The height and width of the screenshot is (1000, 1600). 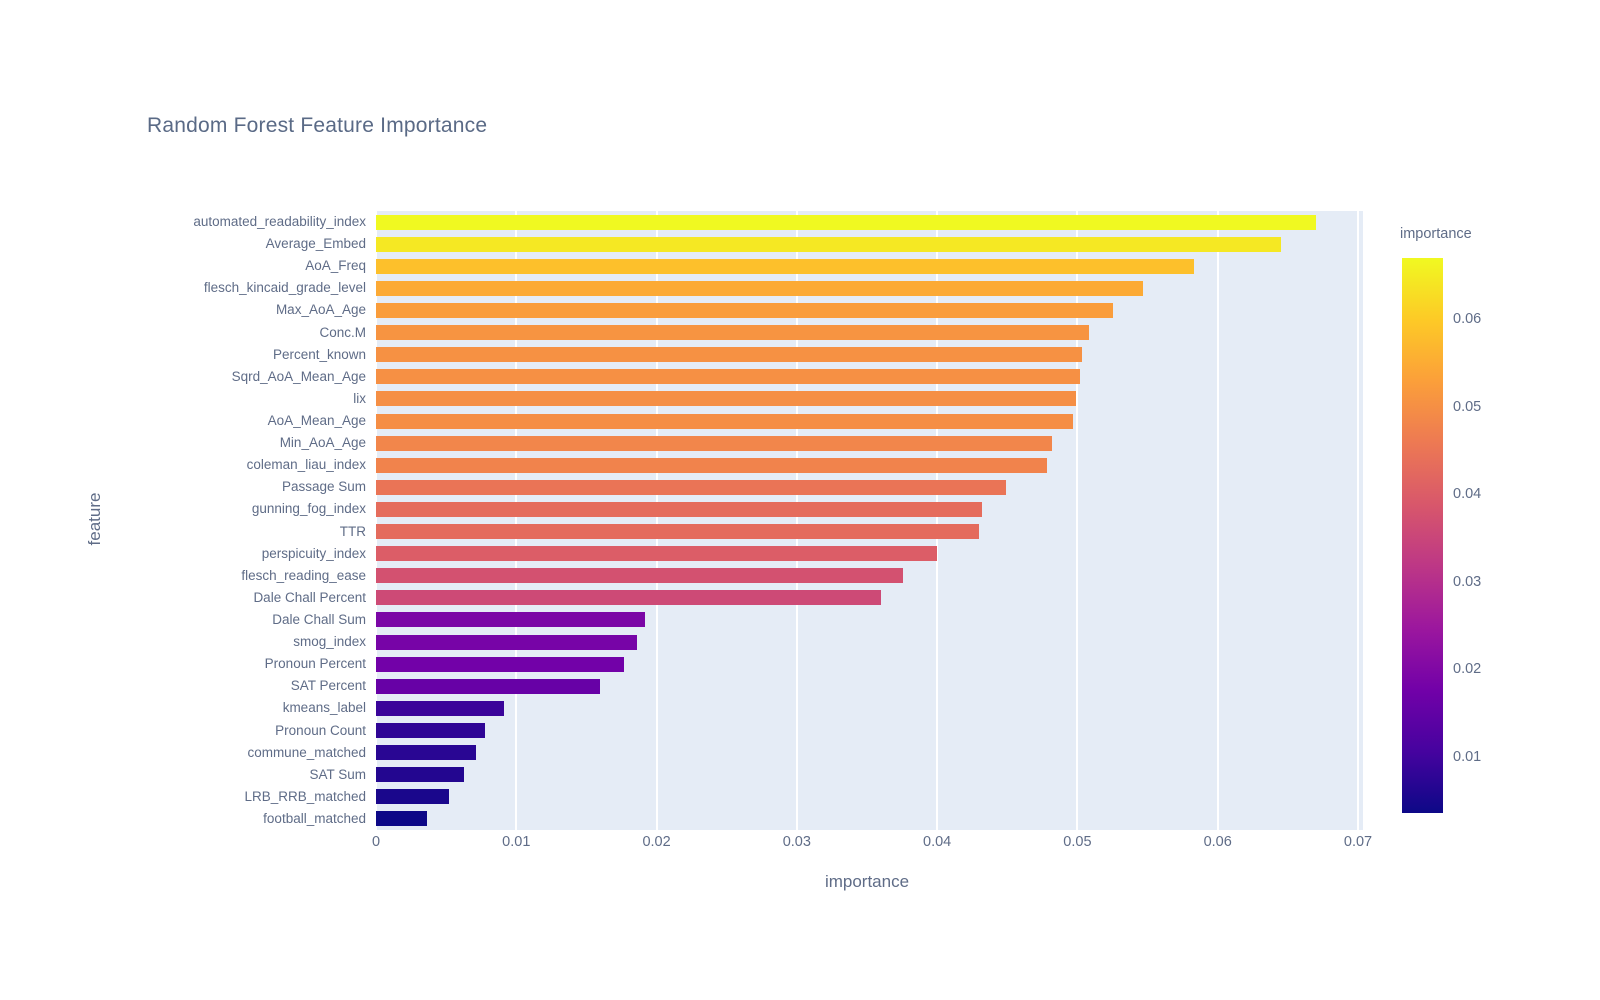 I want to click on y-tick-label: Average_Embed, so click(x=315, y=244).